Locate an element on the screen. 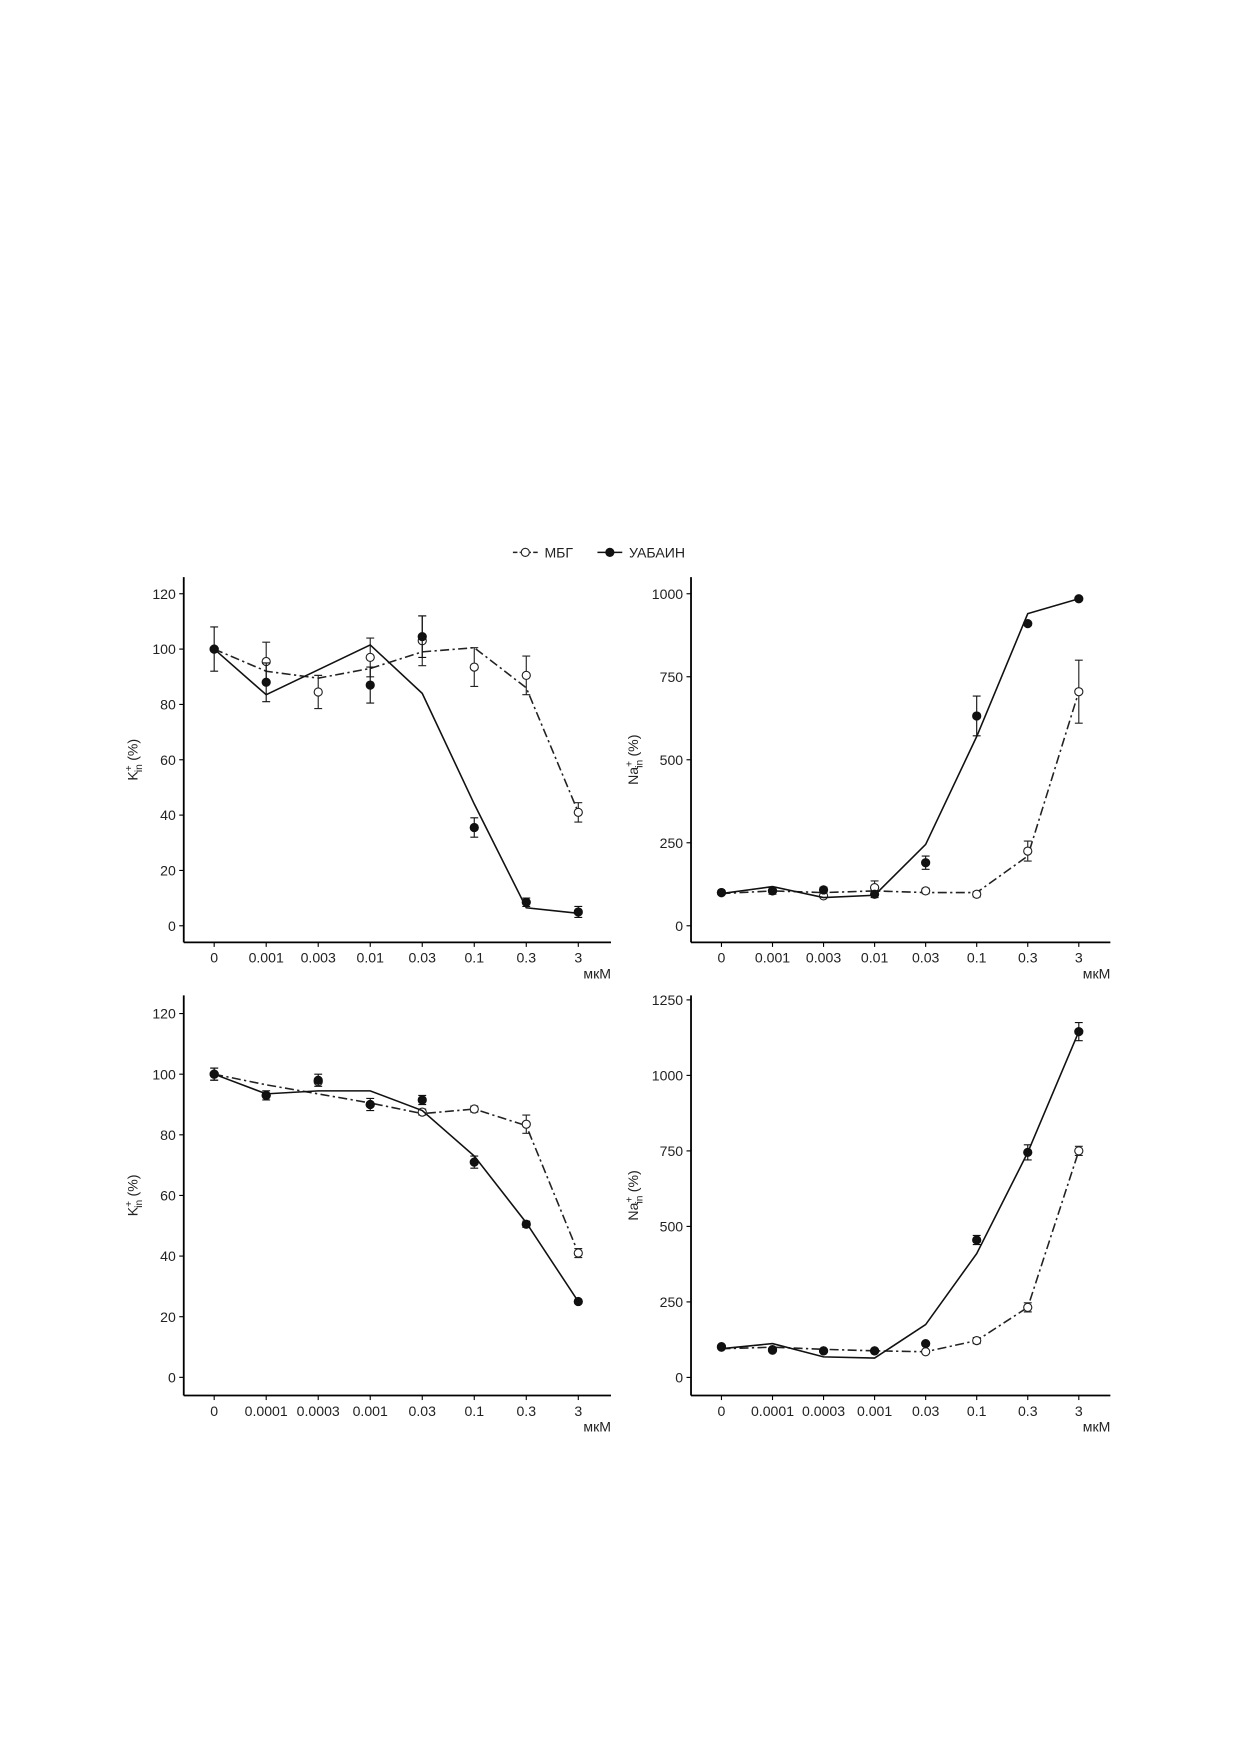 Image resolution: width=1240 pixels, height=1754 pixels. y-tick-label: 500 is located at coordinates (672, 1226).